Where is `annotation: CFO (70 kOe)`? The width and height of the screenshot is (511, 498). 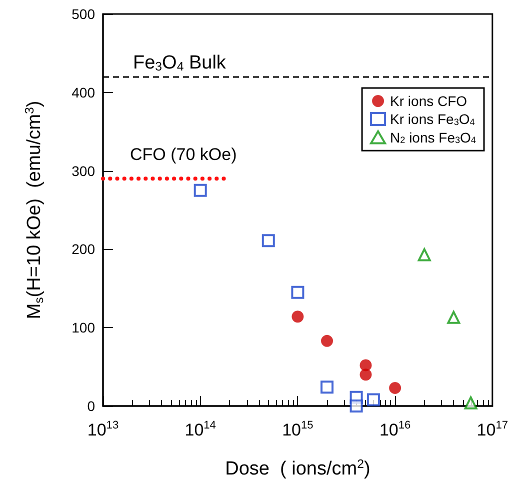 annotation: CFO (70 kOe) is located at coordinates (183, 154).